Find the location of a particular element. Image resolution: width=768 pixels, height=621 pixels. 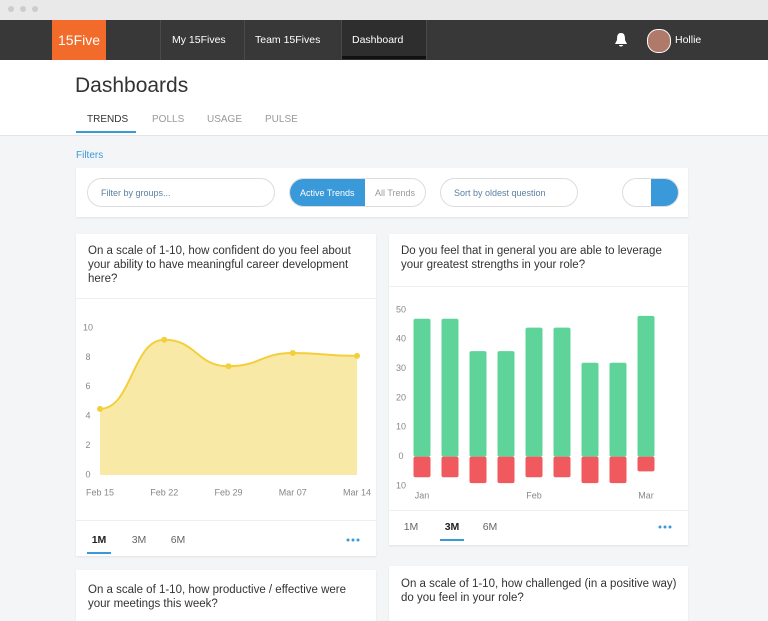

x-tick-label: Jan is located at coordinates (422, 495).